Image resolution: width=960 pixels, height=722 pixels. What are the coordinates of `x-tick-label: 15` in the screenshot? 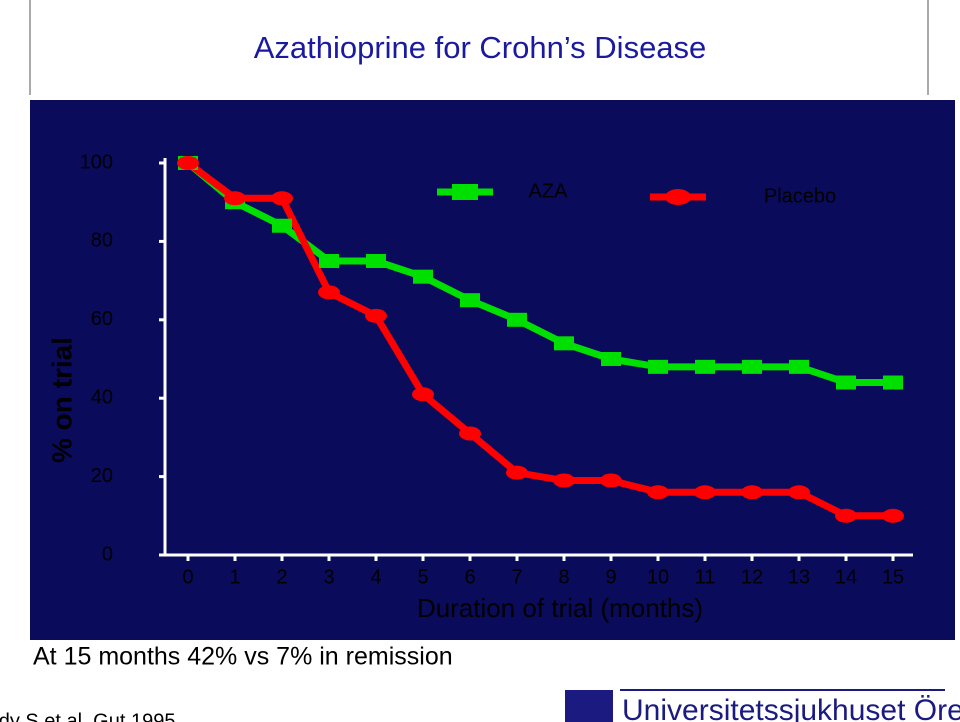 It's located at (893, 577).